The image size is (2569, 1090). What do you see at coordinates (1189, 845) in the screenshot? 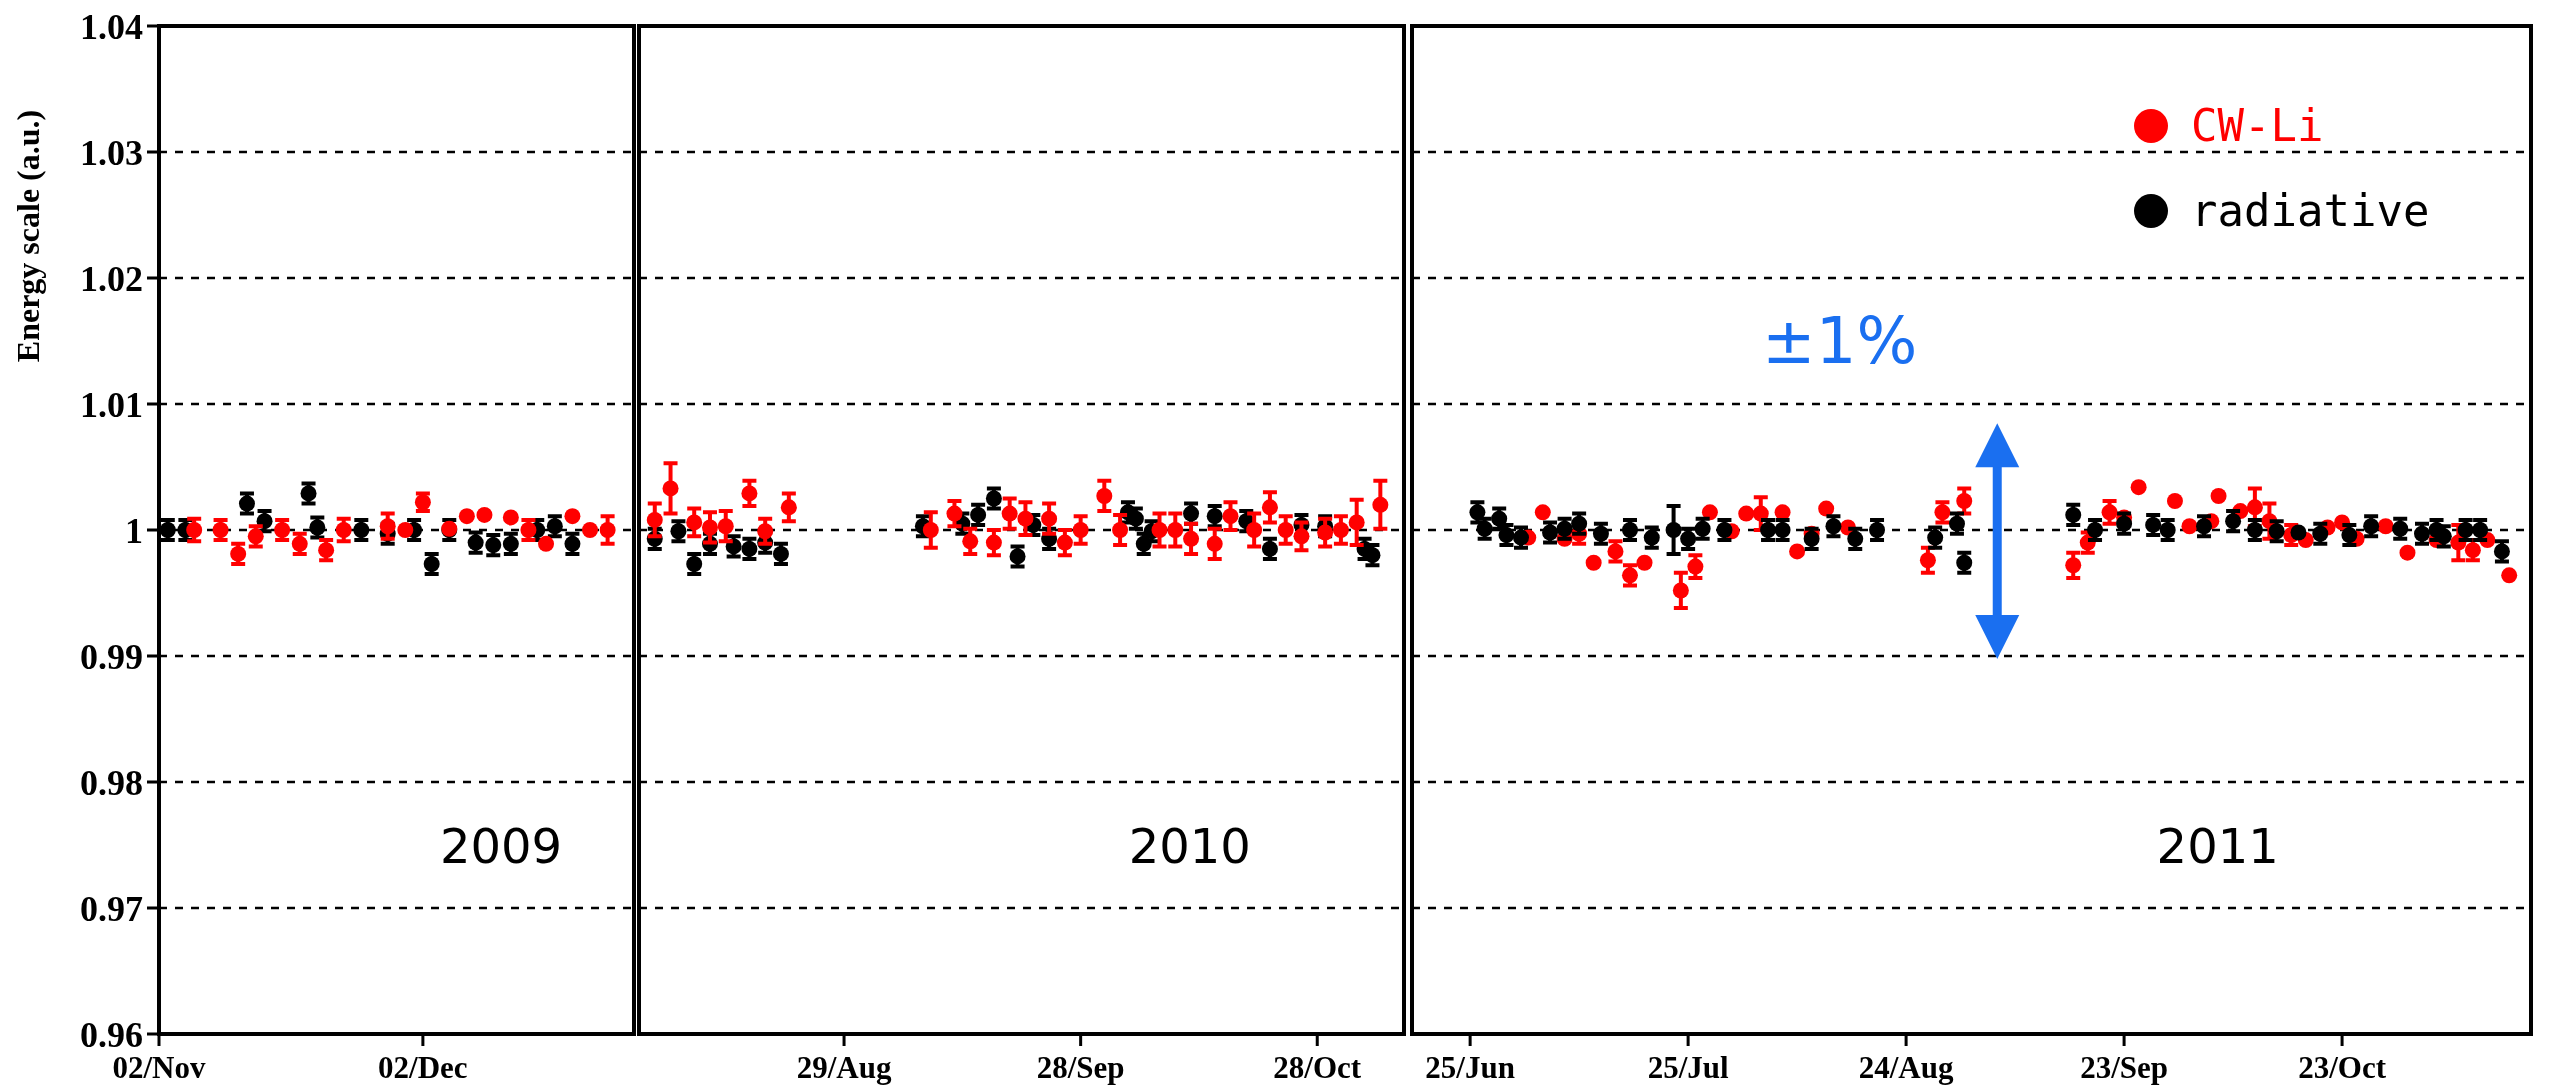
I see `annotation: 2010` at bounding box center [1189, 845].